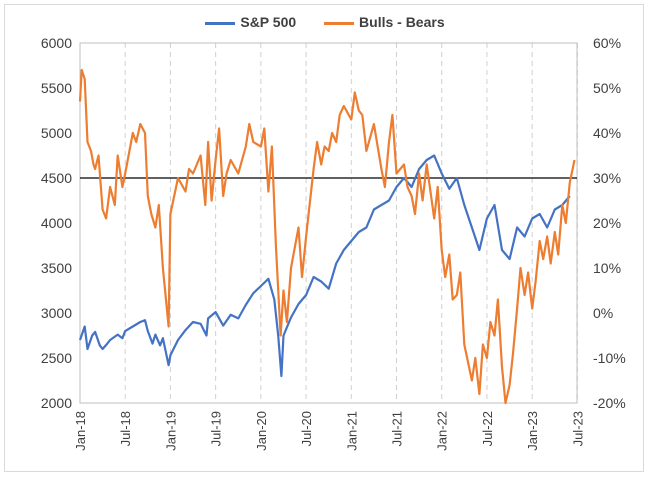 The height and width of the screenshot is (478, 650). Describe the element at coordinates (603, 313) in the screenshot. I see `y-right-tick-label: 0%` at that location.